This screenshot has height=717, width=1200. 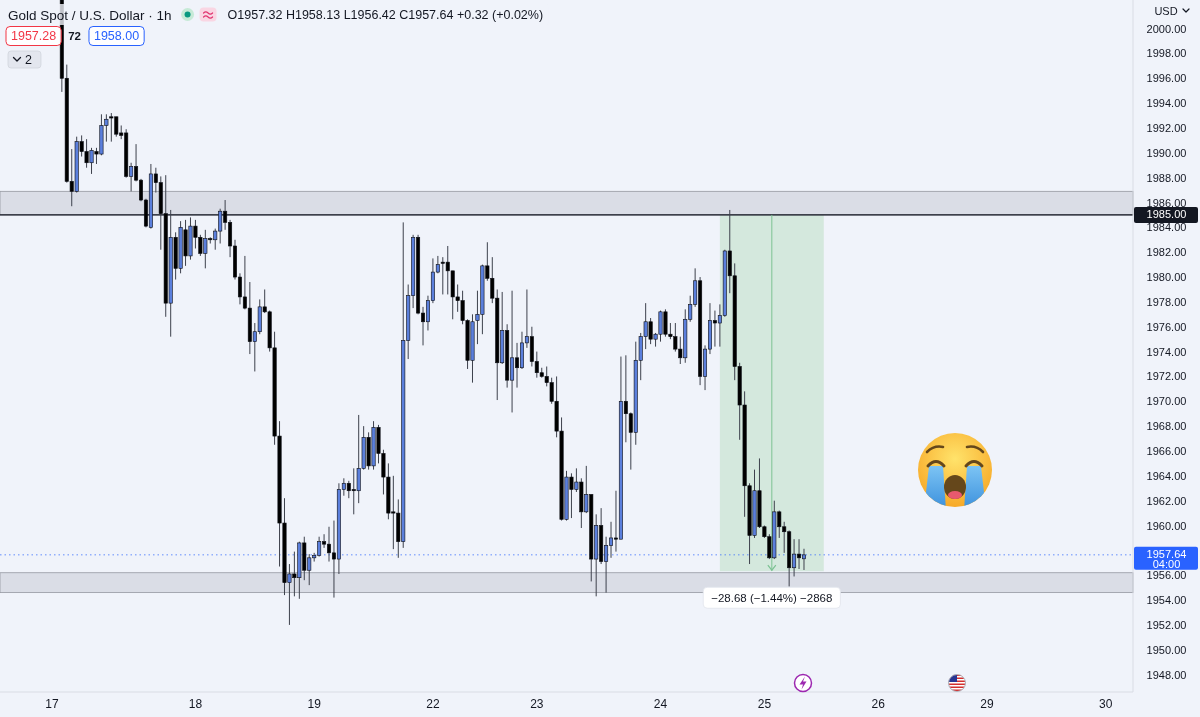 What do you see at coordinates (1166, 202) in the screenshot?
I see `y-tick-label: 1986.00` at bounding box center [1166, 202].